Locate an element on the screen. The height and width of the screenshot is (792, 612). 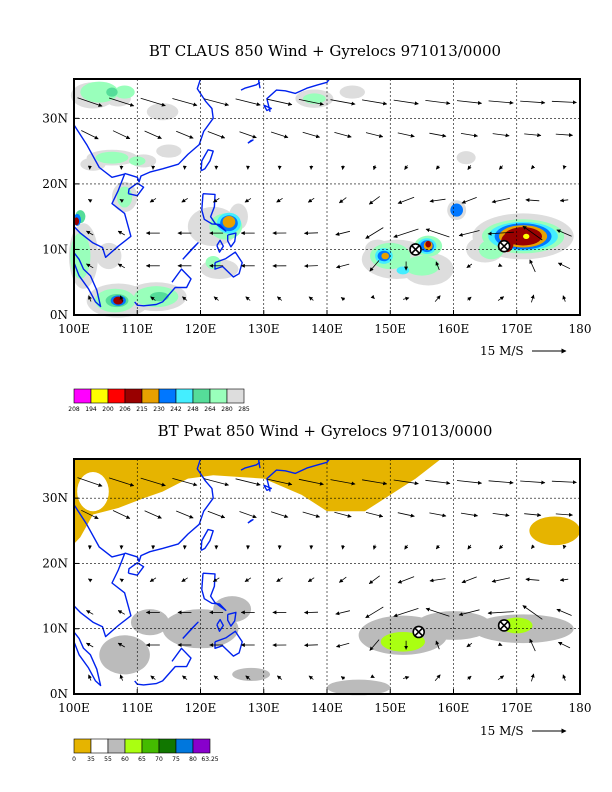
x-tick-label: 150E is located at coordinates (390, 708).